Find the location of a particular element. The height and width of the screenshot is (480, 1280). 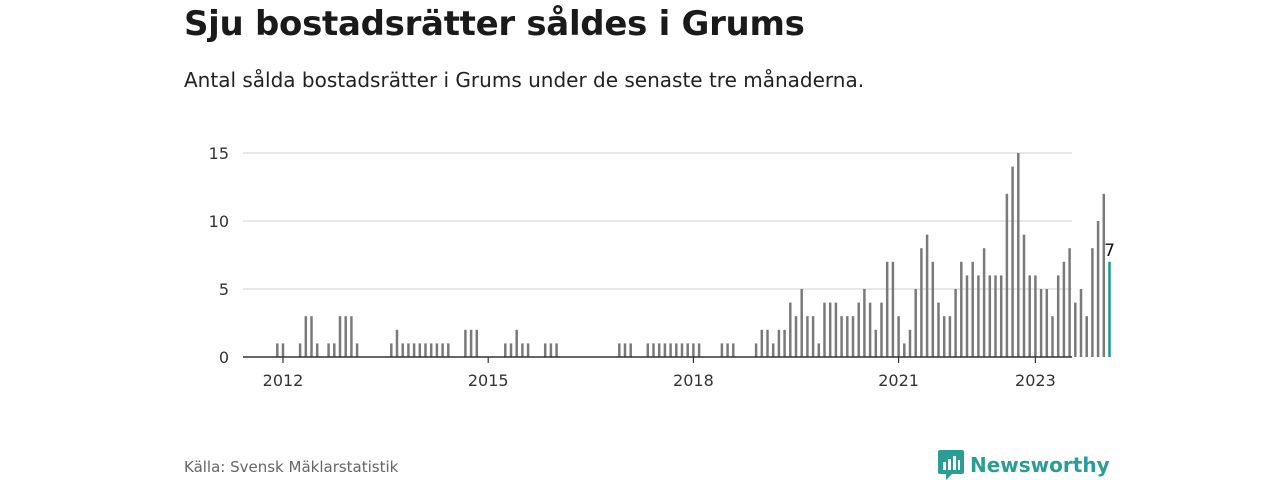

chart-title: Sju bostadsrätter såldes i Grums is located at coordinates (494, 24).